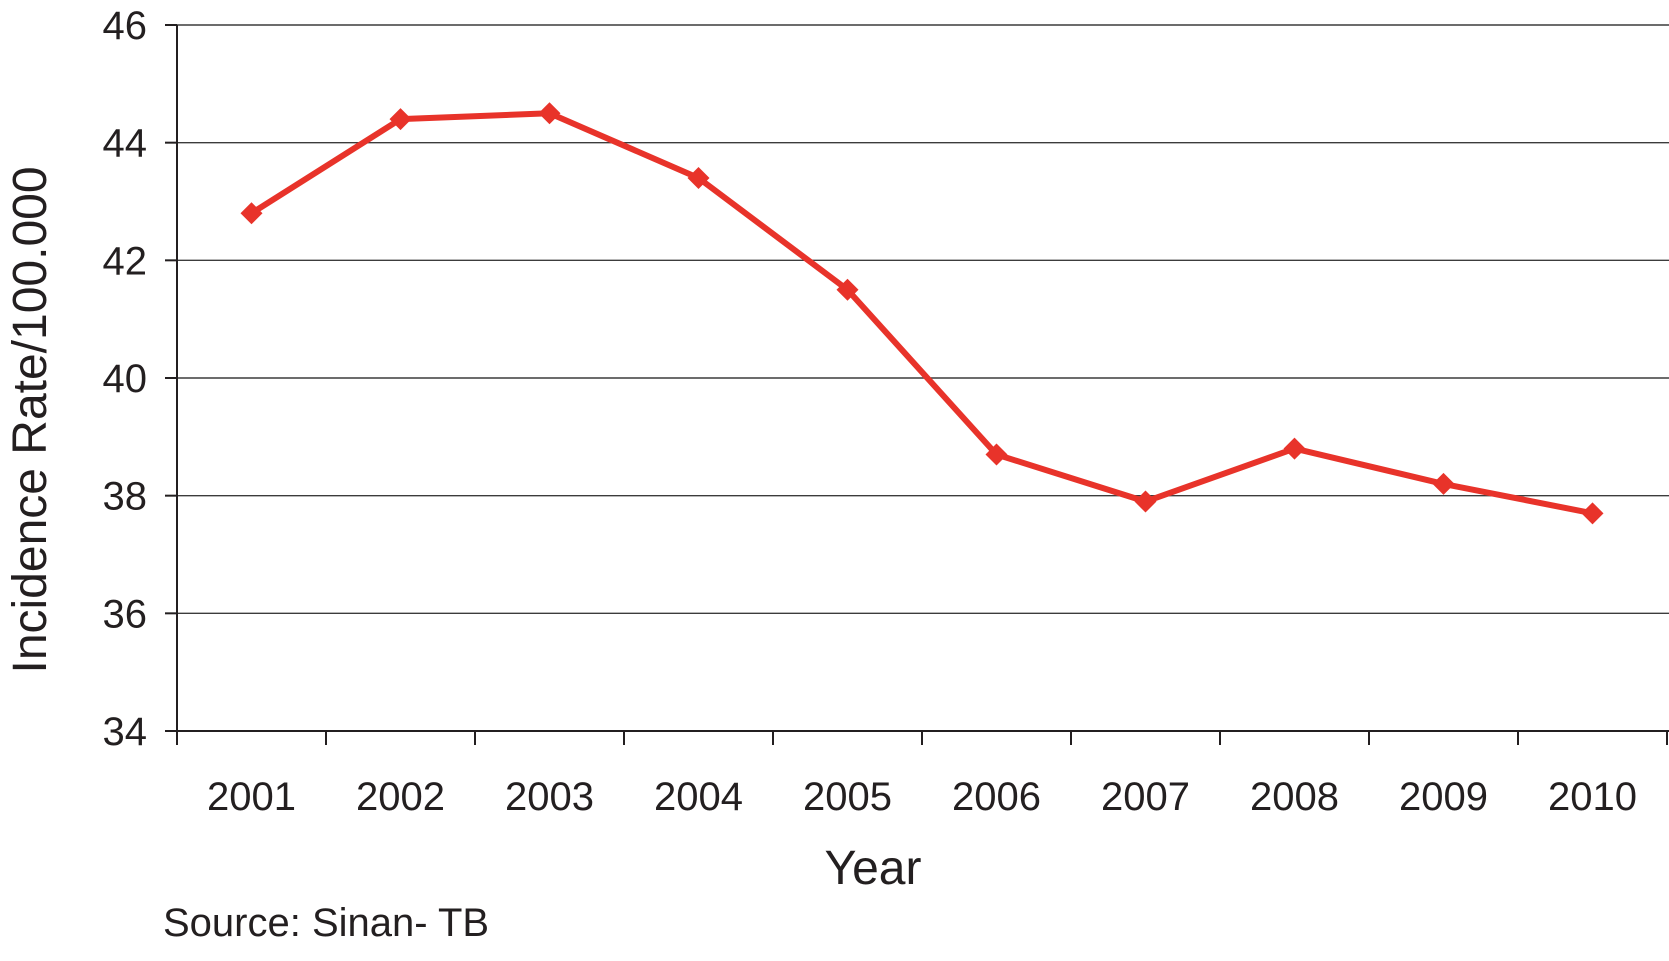 The height and width of the screenshot is (961, 1669). I want to click on y-axis: 34 36 38 40 42 44 46, so click(140, 379).